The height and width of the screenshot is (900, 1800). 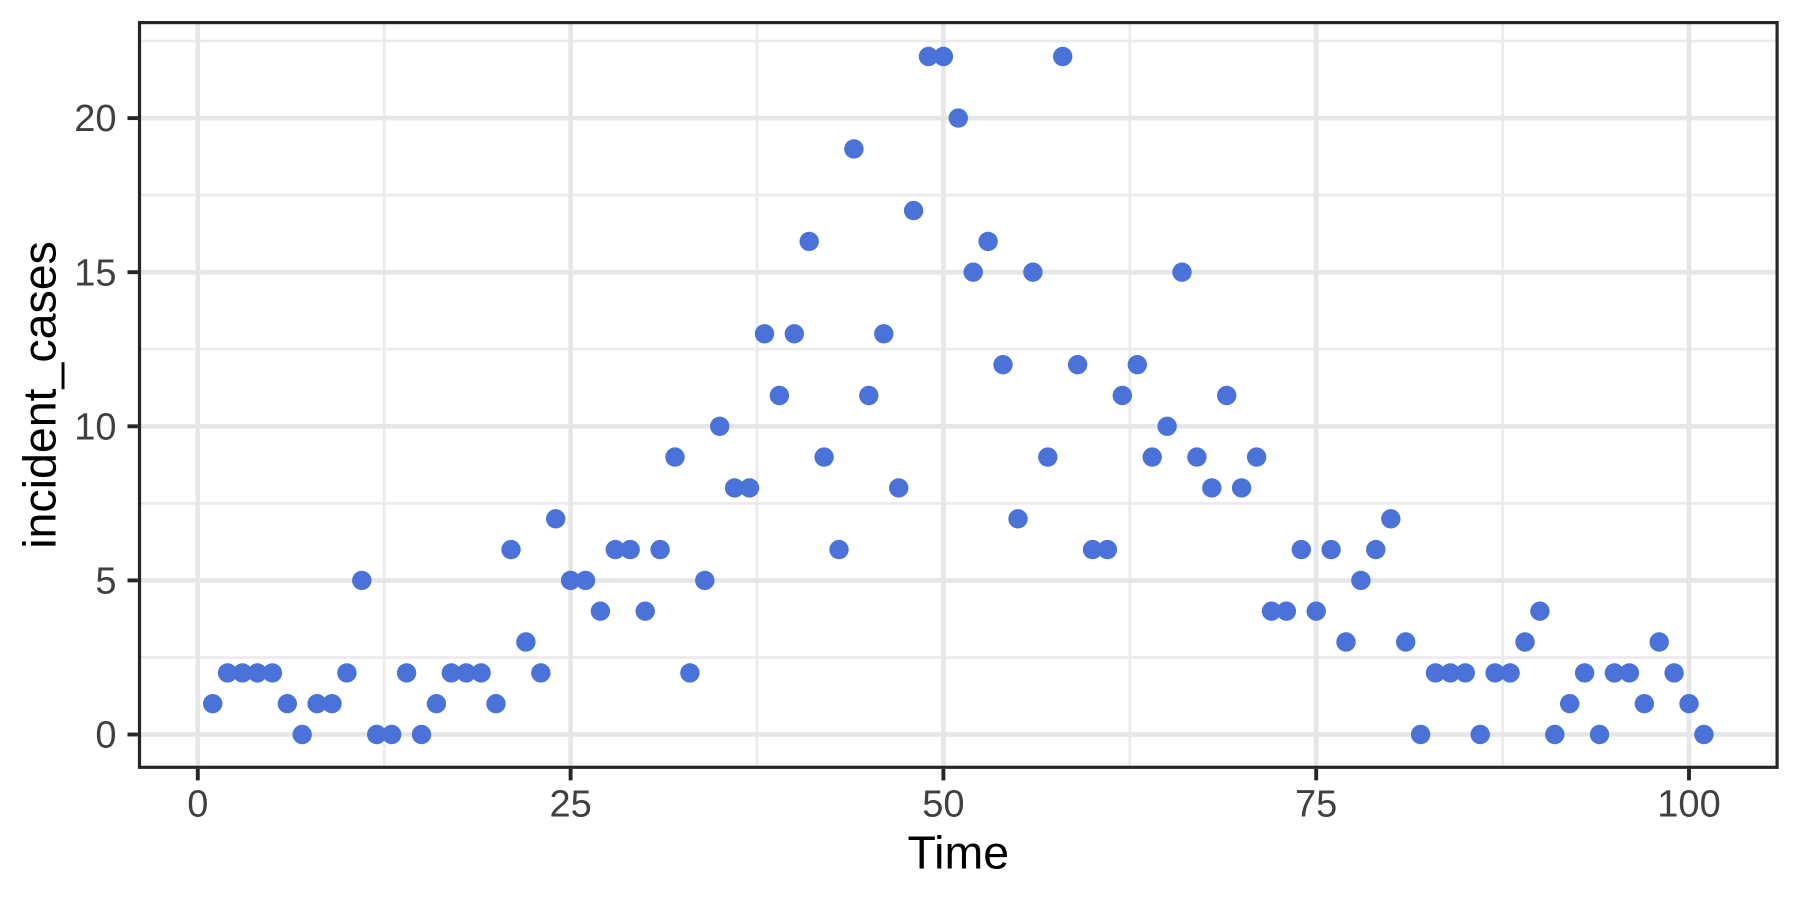 What do you see at coordinates (40, 395) in the screenshot?
I see `svg-text: incident_cases` at bounding box center [40, 395].